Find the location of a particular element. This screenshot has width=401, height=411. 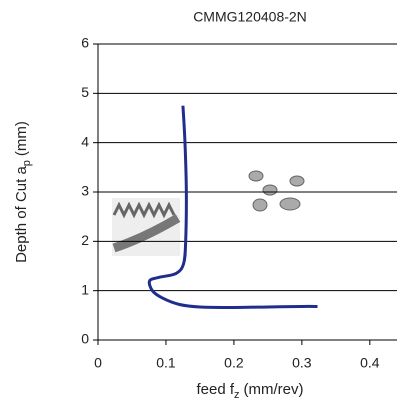

x-tick-label: 0.3 is located at coordinates (302, 363).